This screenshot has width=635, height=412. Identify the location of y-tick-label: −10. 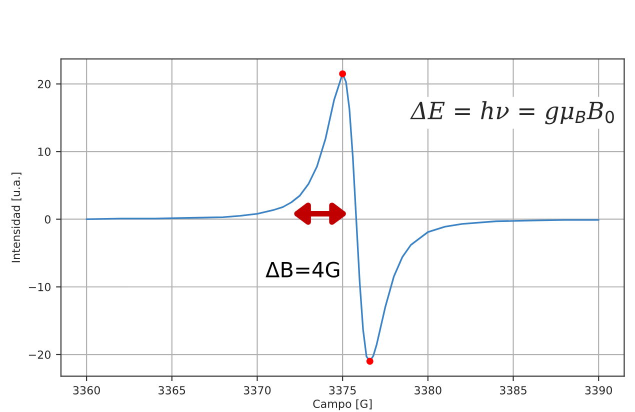
(39, 287).